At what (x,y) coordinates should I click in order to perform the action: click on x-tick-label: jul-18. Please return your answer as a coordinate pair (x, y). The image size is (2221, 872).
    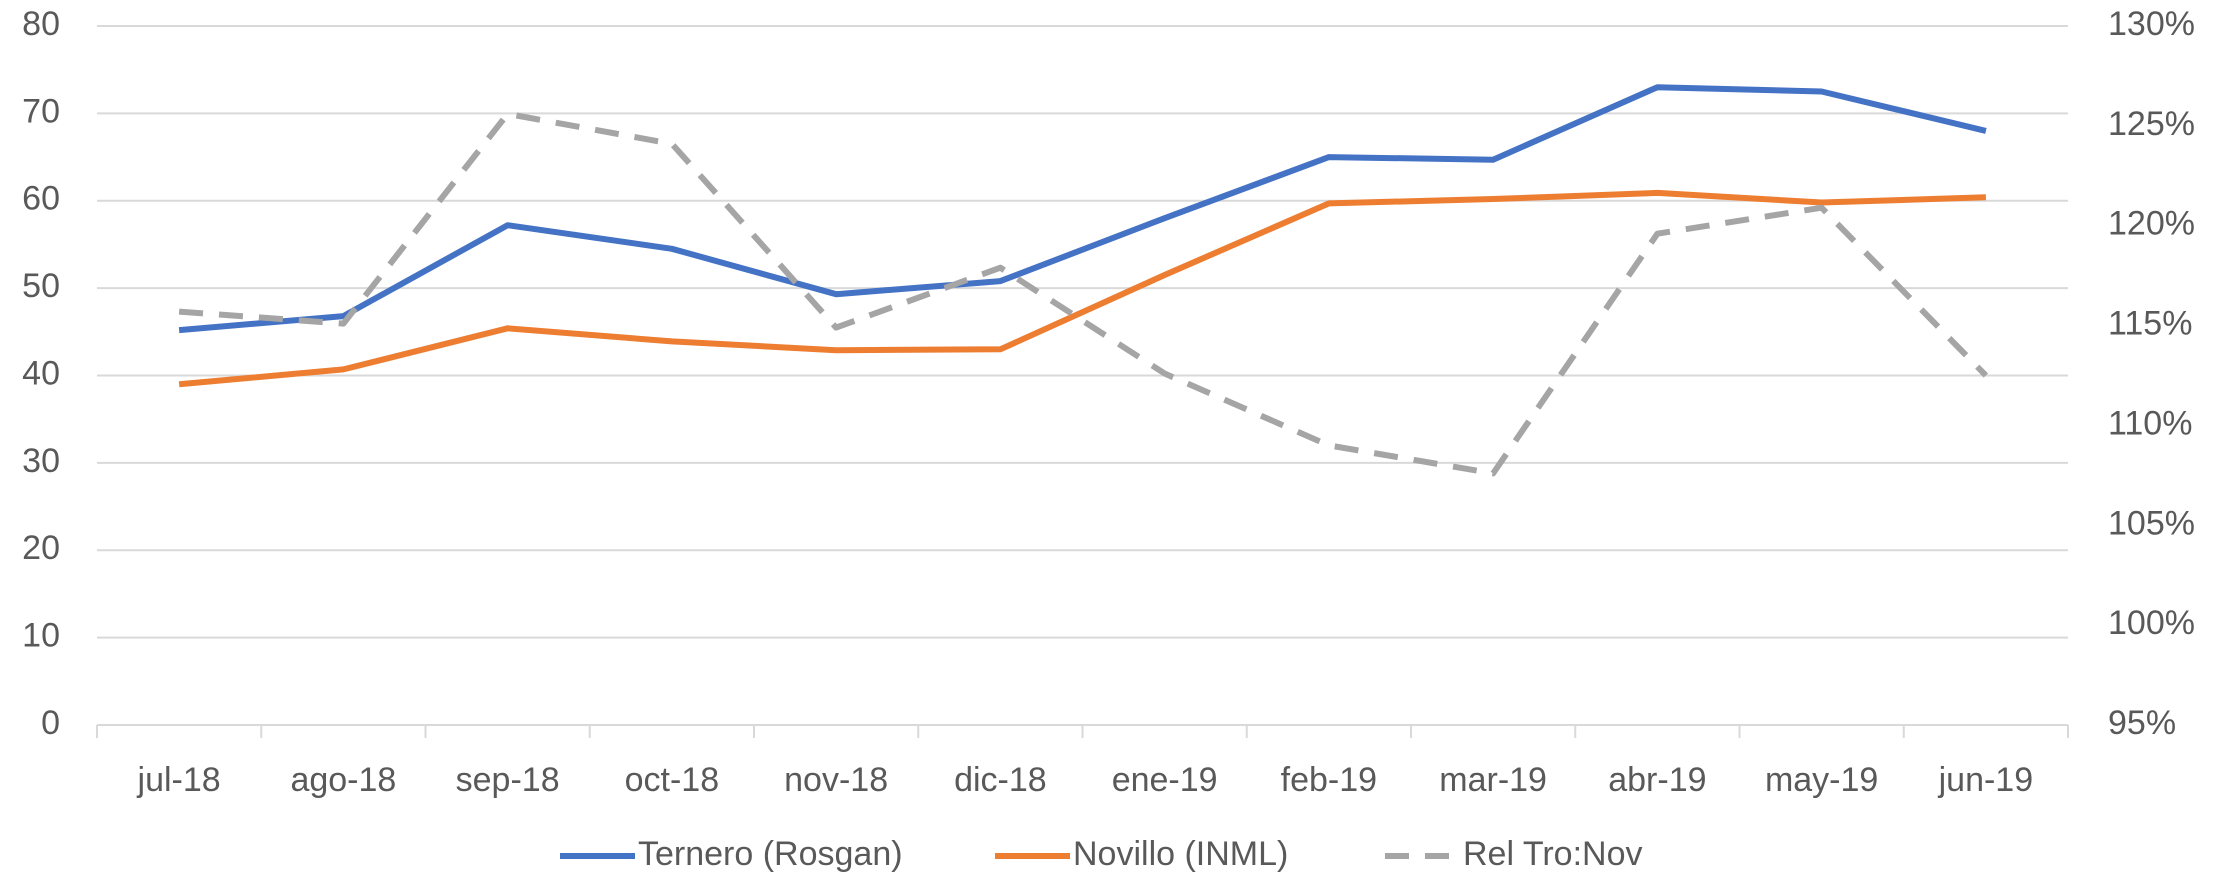
    Looking at the image, I should click on (179, 780).